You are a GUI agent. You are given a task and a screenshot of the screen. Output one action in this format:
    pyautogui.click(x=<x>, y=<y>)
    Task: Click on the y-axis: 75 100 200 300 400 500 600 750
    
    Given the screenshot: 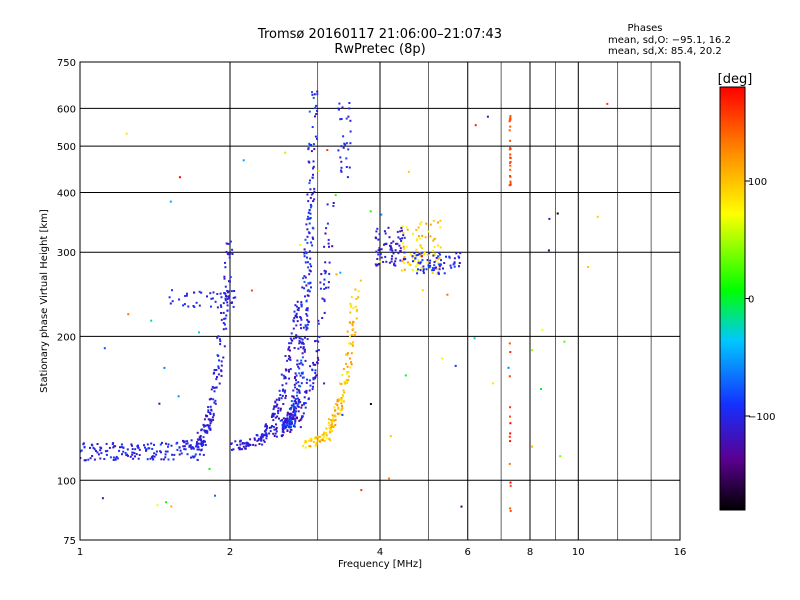 What is the action you would take?
    pyautogui.click(x=66, y=302)
    